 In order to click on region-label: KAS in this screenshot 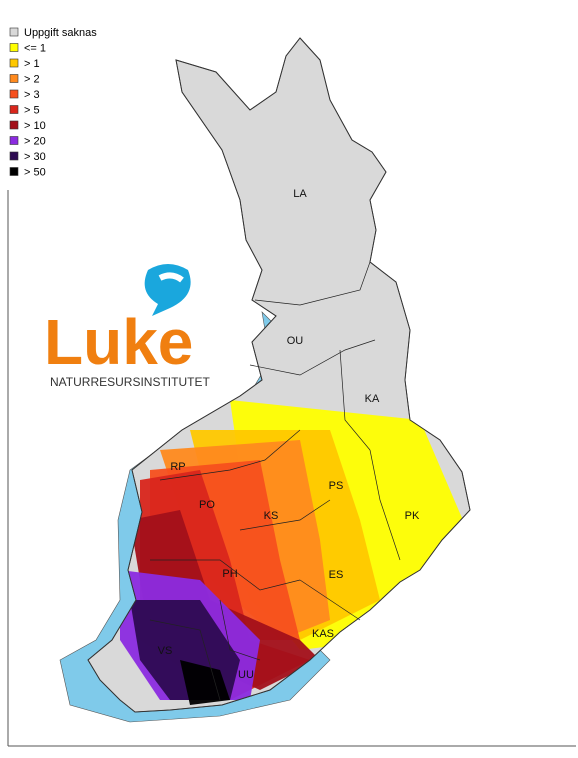, I will do `click(323, 634)`.